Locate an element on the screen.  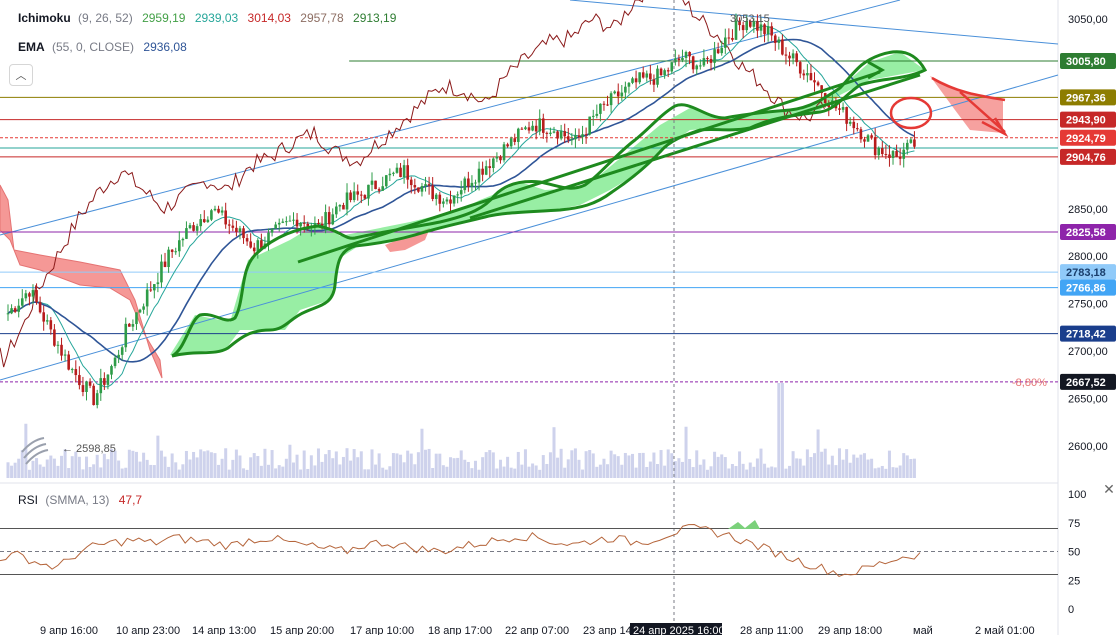
time-tick-label: 14 апр 13:00 is located at coordinates (224, 630).